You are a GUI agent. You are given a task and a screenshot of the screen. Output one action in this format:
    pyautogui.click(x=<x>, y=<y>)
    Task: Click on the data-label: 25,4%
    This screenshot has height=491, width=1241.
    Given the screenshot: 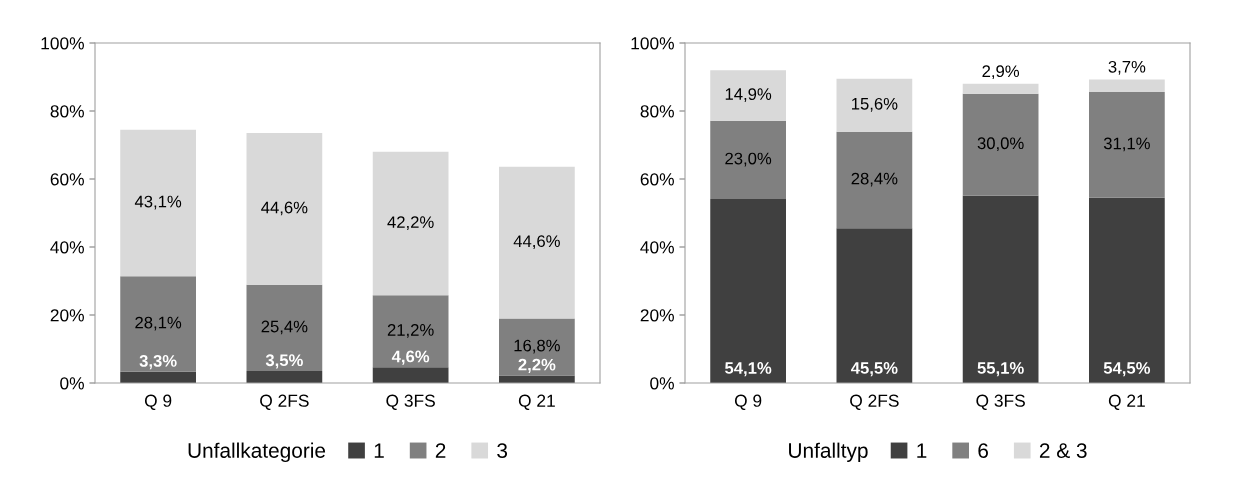 What is the action you would take?
    pyautogui.click(x=284, y=327)
    